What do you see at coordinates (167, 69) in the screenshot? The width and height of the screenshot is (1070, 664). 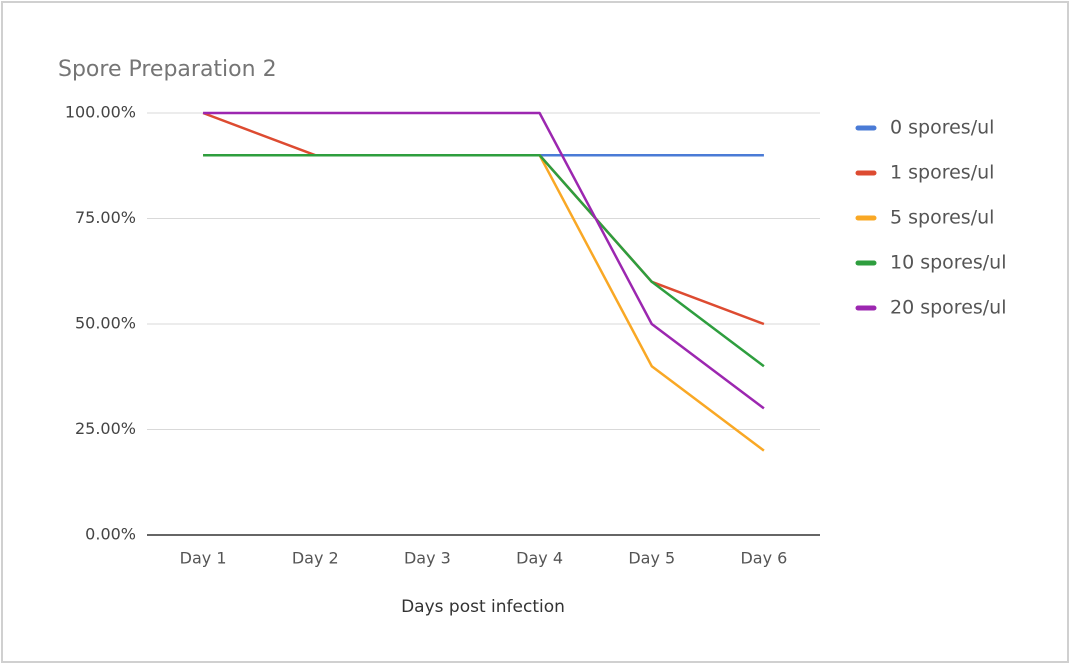 I see `chart-title: Spore Preparation 2` at bounding box center [167, 69].